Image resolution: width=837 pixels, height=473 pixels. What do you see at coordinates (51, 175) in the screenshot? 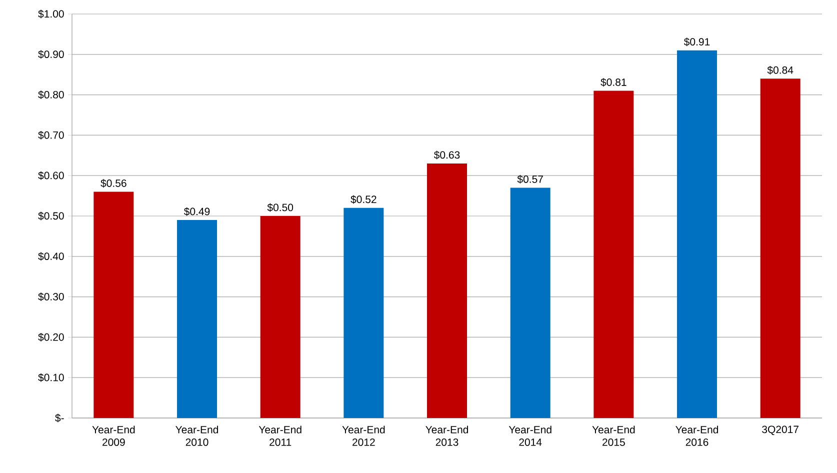
I see `y-tick-label: $0.60` at bounding box center [51, 175].